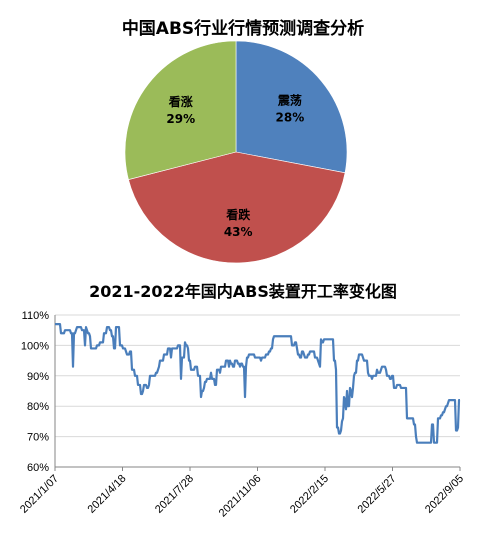 The height and width of the screenshot is (542, 486). I want to click on pie-slice-label-1: 看跌, so click(238, 214).